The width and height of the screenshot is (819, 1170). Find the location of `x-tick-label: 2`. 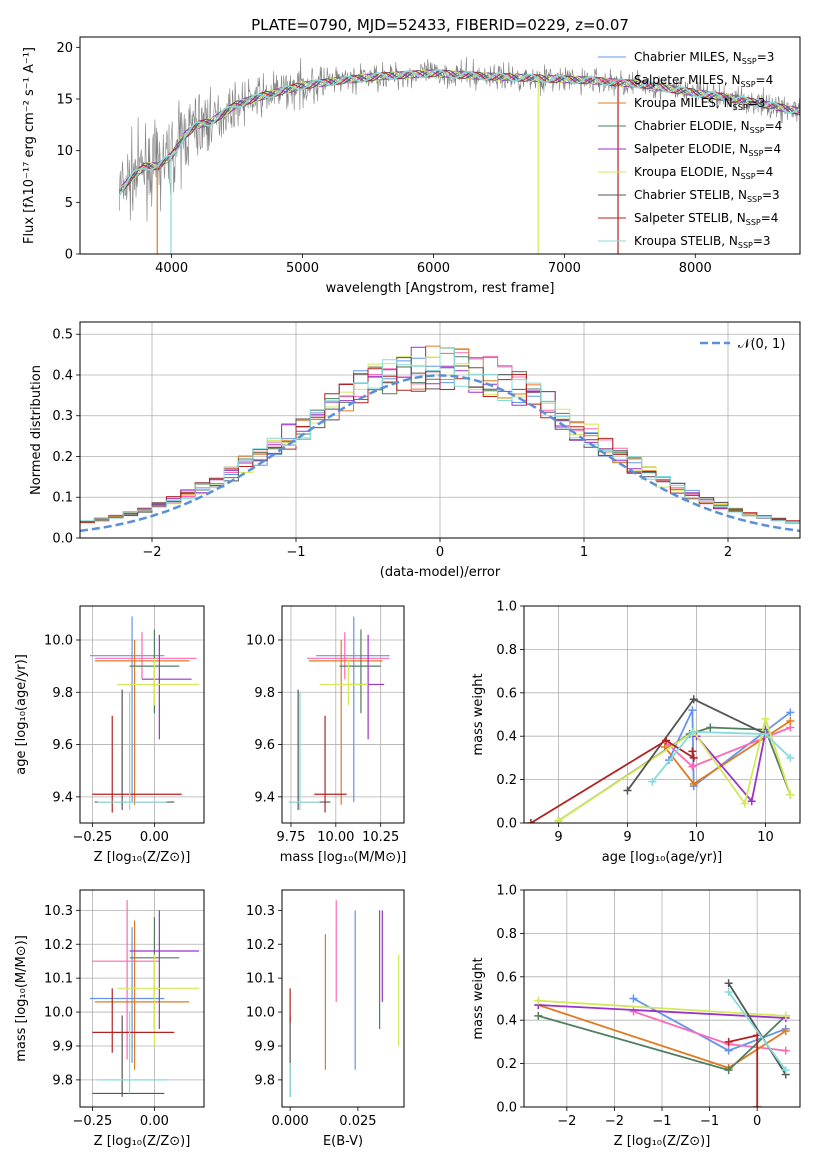

x-tick-label: 2 is located at coordinates (728, 552).